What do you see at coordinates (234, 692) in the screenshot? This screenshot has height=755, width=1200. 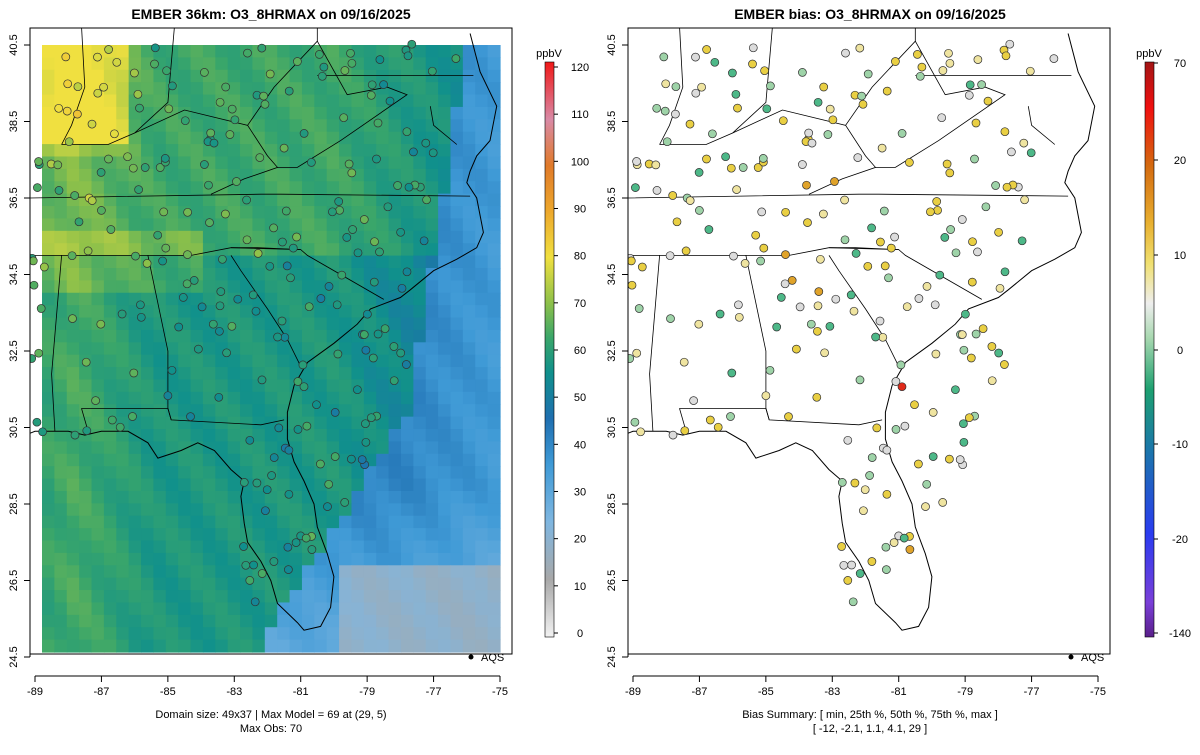 I see `x-tick-label: -83` at bounding box center [234, 692].